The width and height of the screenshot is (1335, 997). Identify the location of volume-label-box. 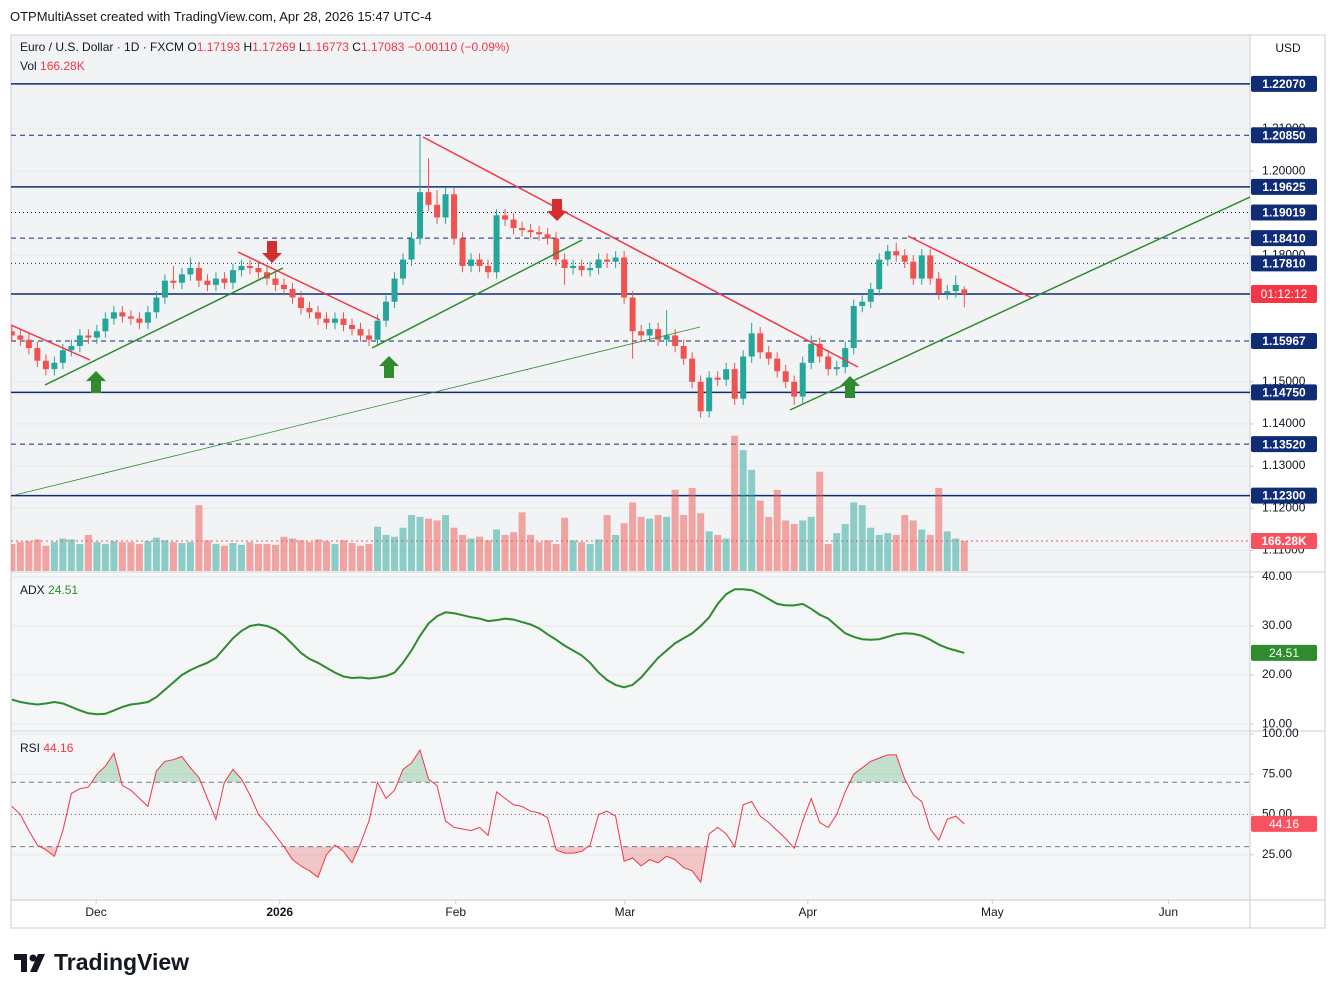
(1284, 540).